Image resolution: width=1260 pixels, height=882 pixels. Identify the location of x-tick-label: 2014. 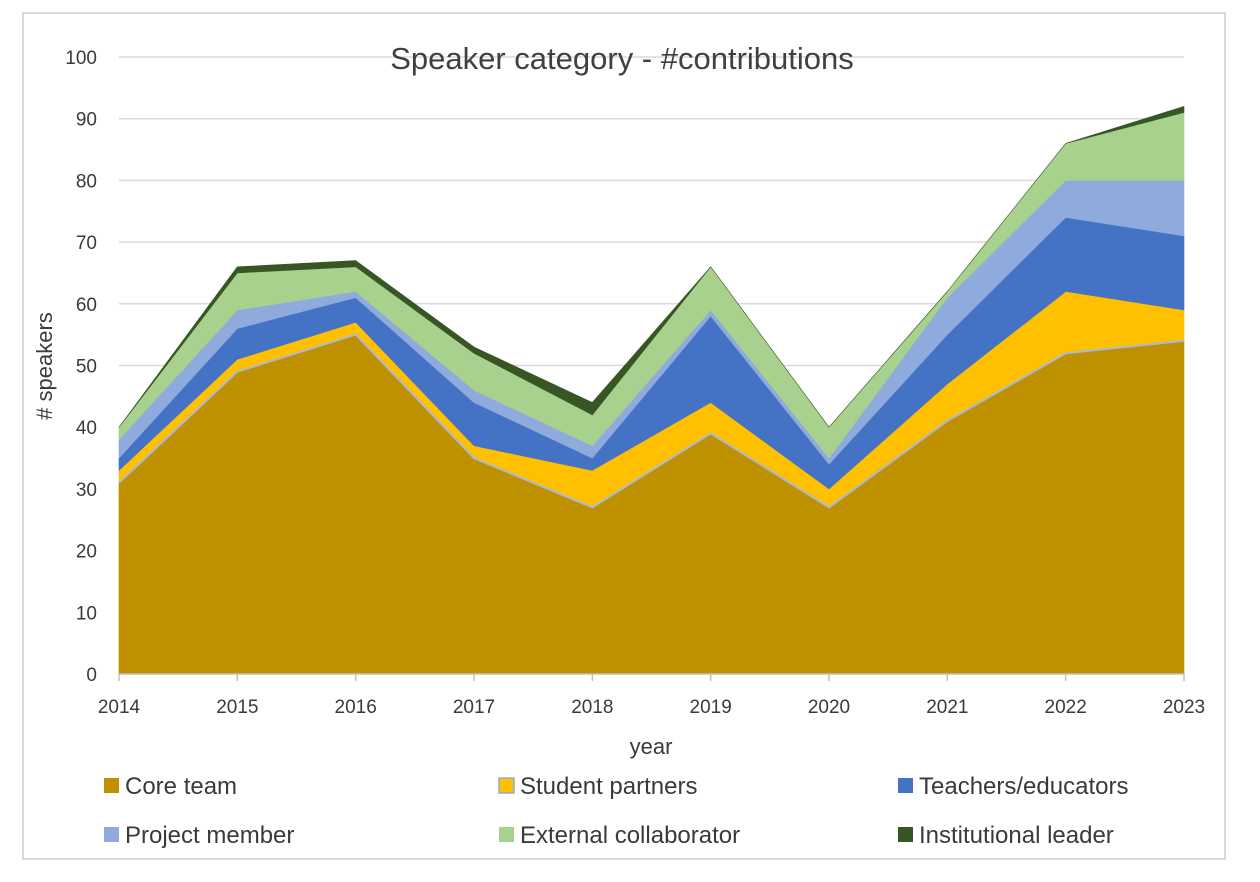
(119, 707).